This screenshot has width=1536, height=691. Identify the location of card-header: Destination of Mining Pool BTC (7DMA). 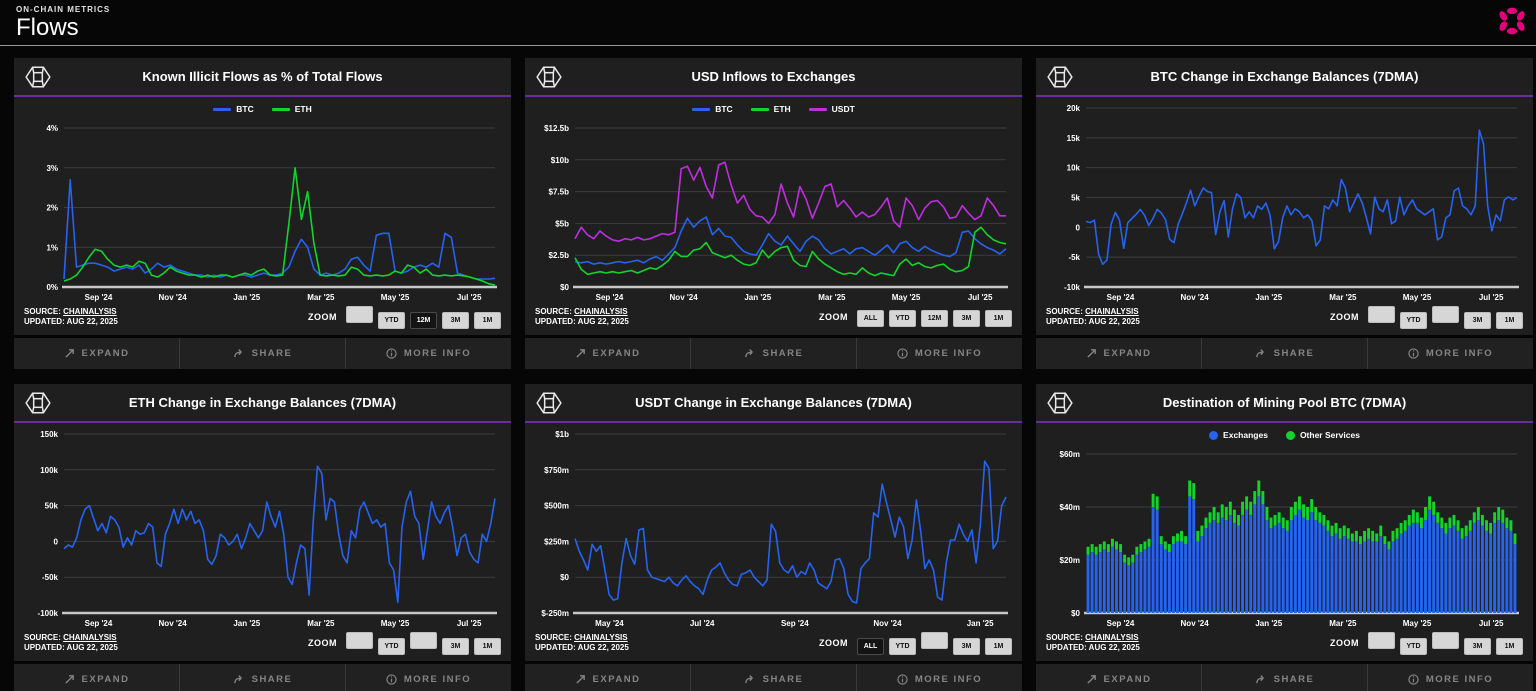
(1284, 402).